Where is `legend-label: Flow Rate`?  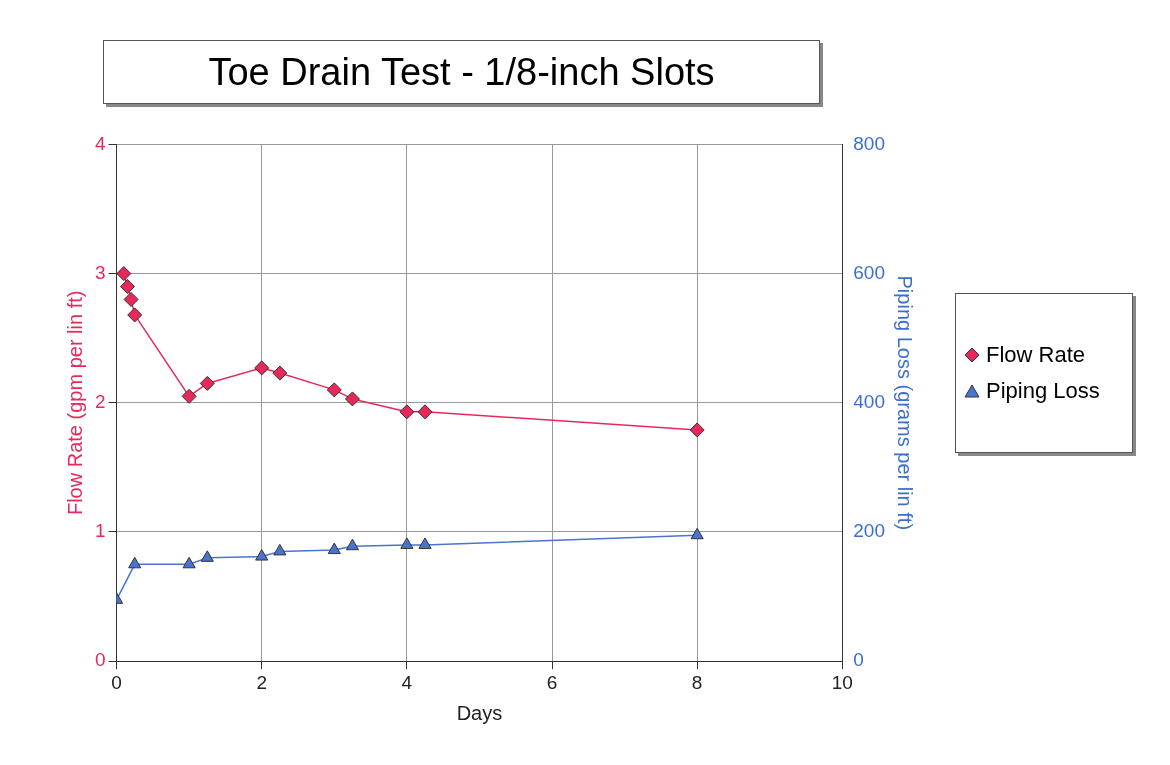 legend-label: Flow Rate is located at coordinates (1036, 355).